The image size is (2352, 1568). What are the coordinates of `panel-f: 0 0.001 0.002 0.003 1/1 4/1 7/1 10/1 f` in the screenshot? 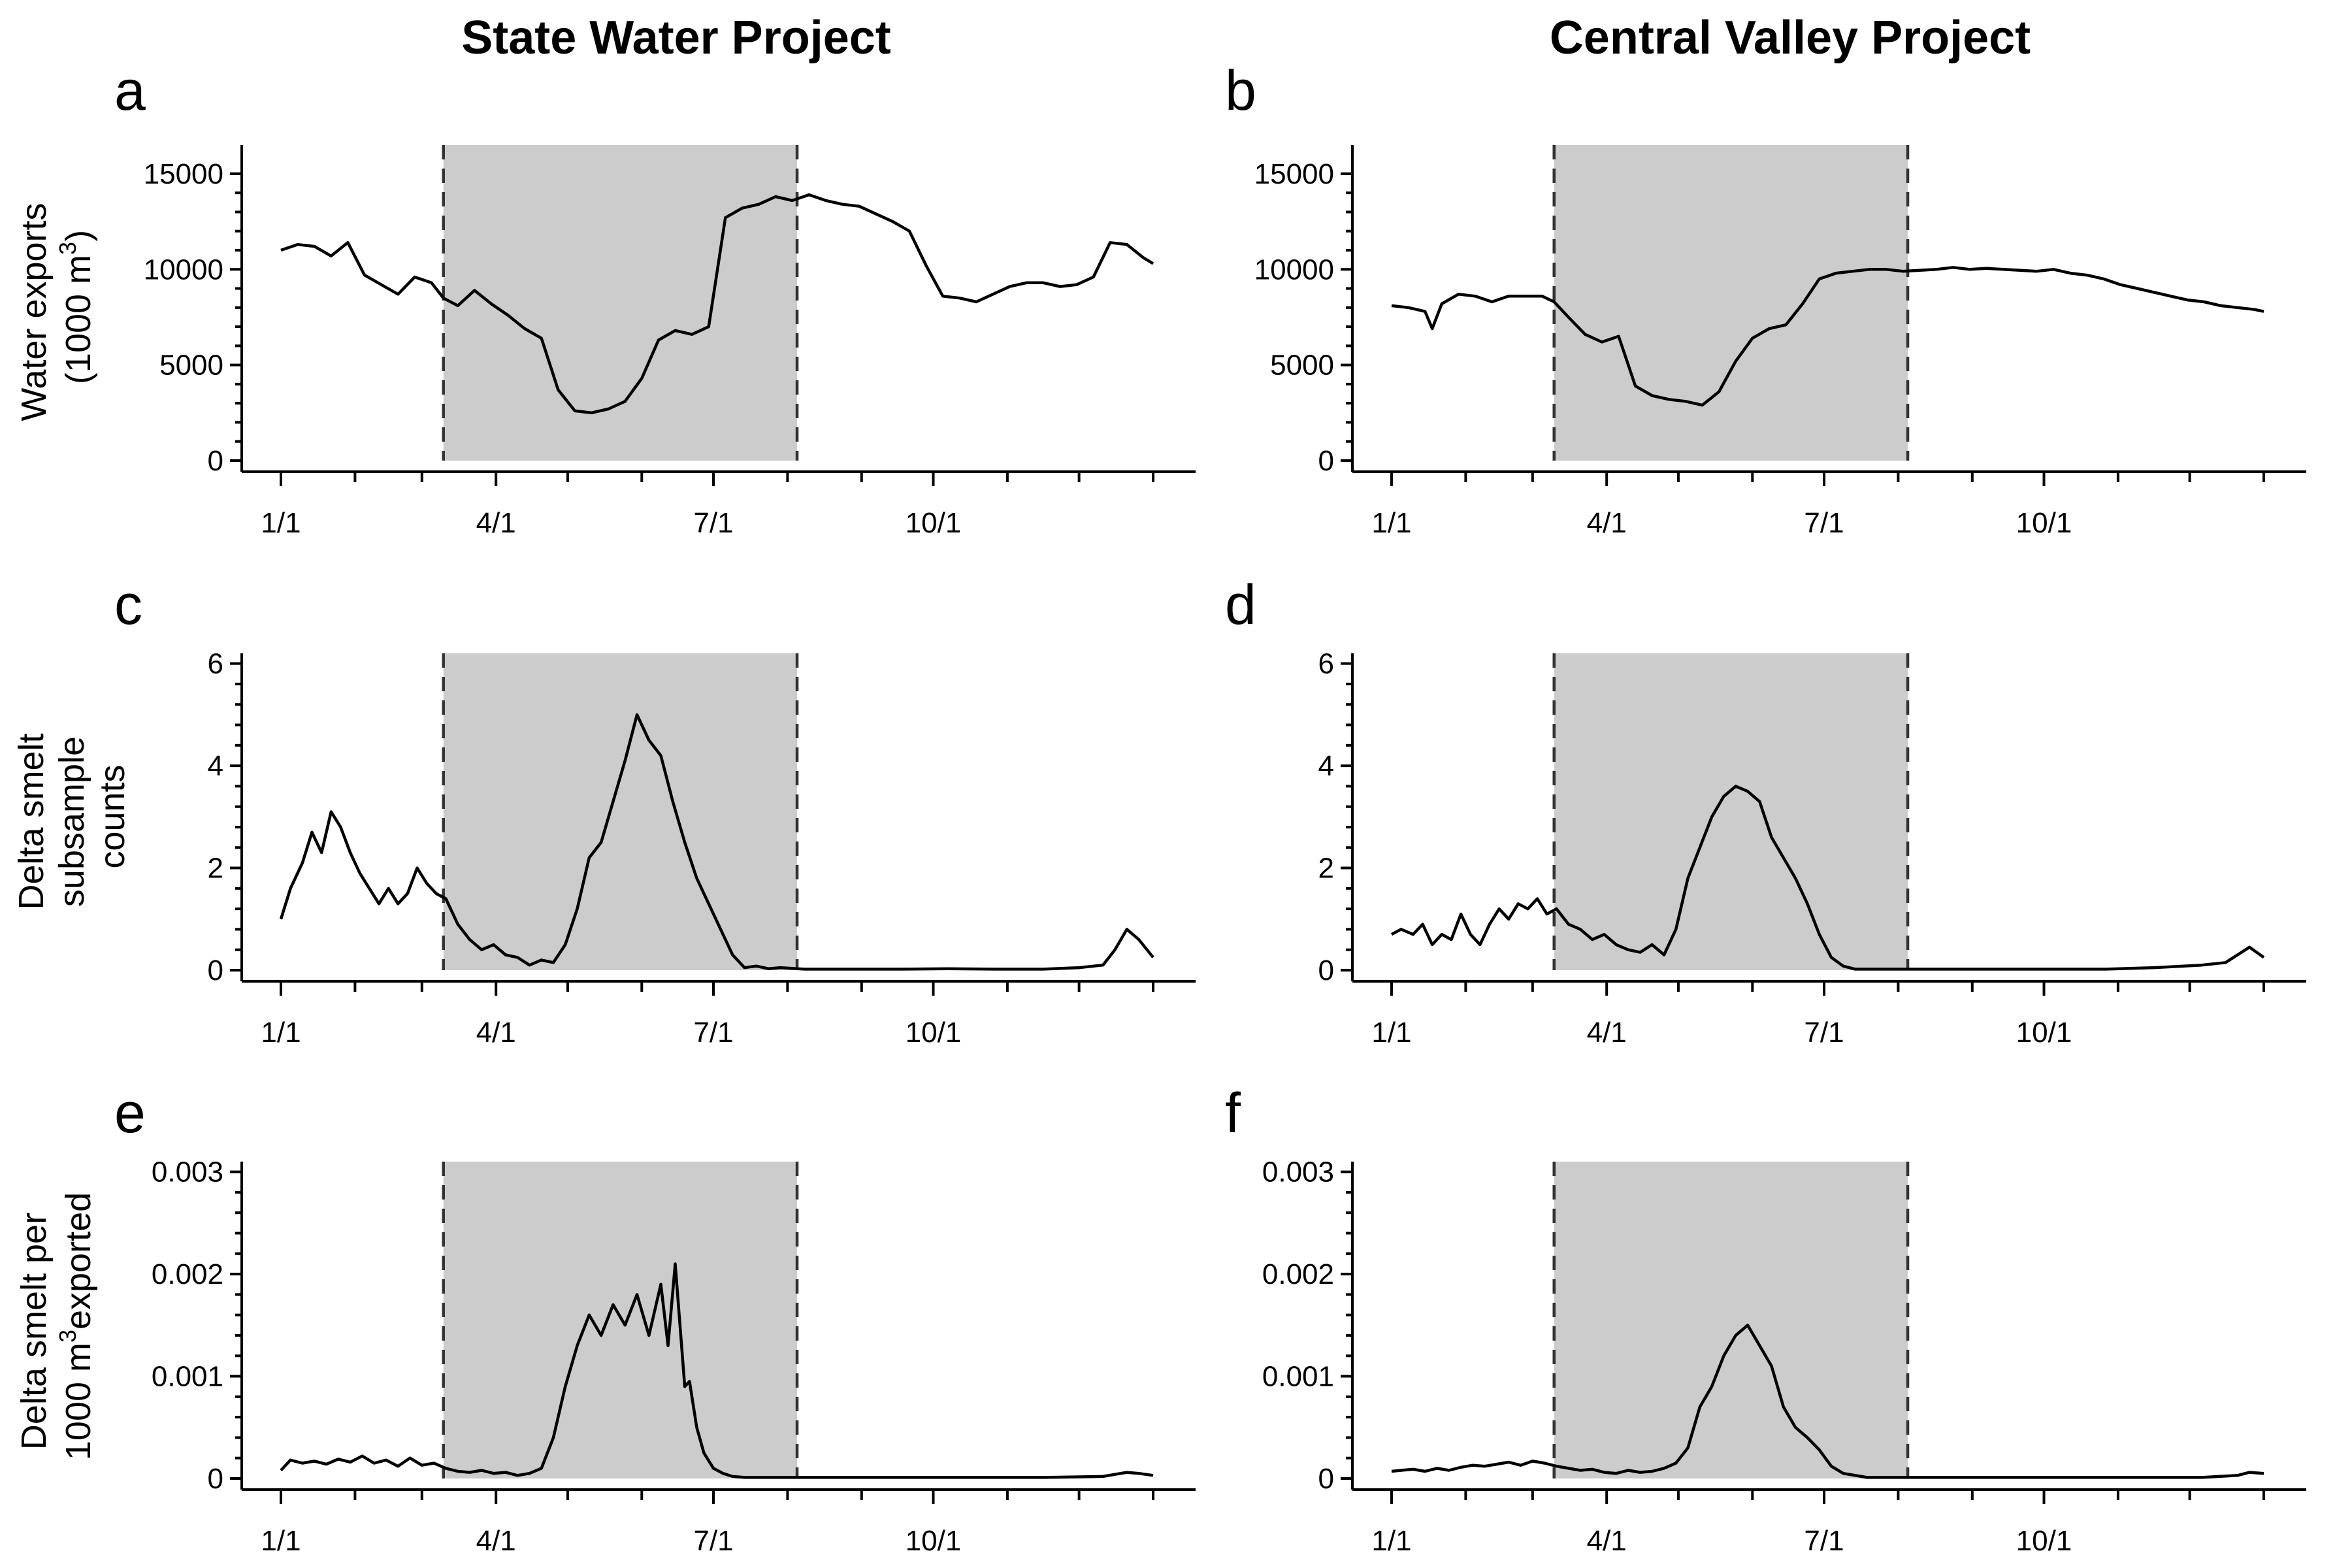 It's located at (1765, 1319).